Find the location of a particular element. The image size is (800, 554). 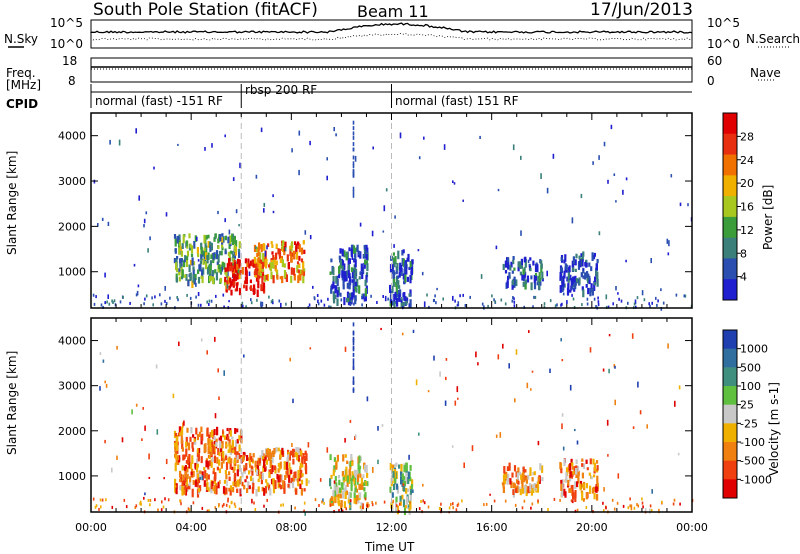

colorbar-tick-label: 20 is located at coordinates (747, 183).